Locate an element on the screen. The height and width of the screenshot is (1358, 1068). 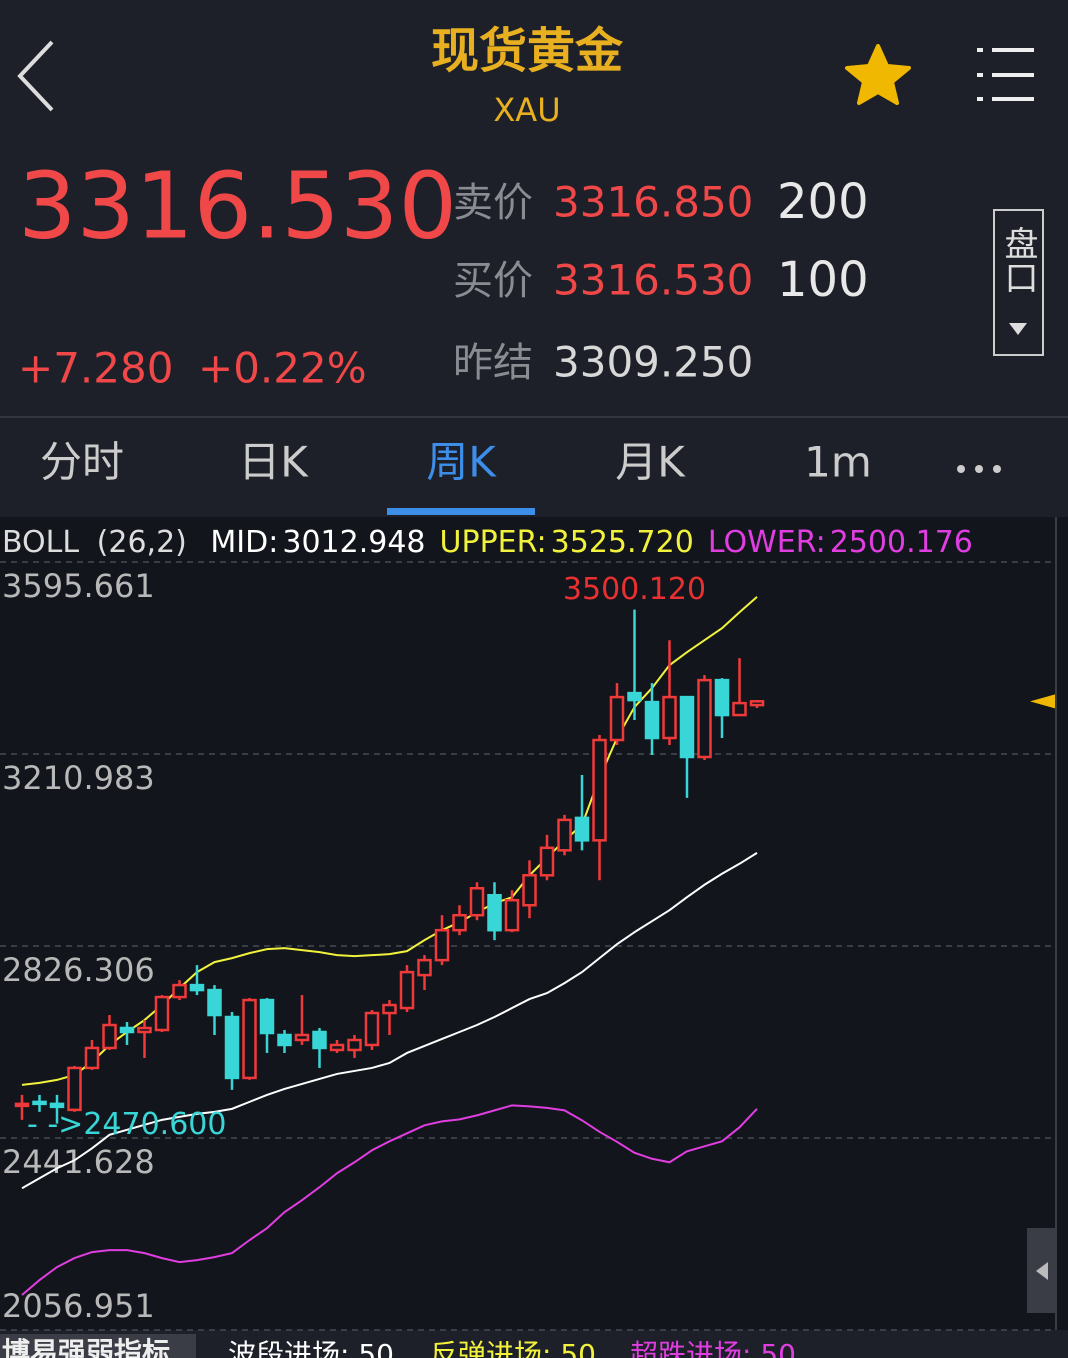
tab: 月K is located at coordinates (650, 462).